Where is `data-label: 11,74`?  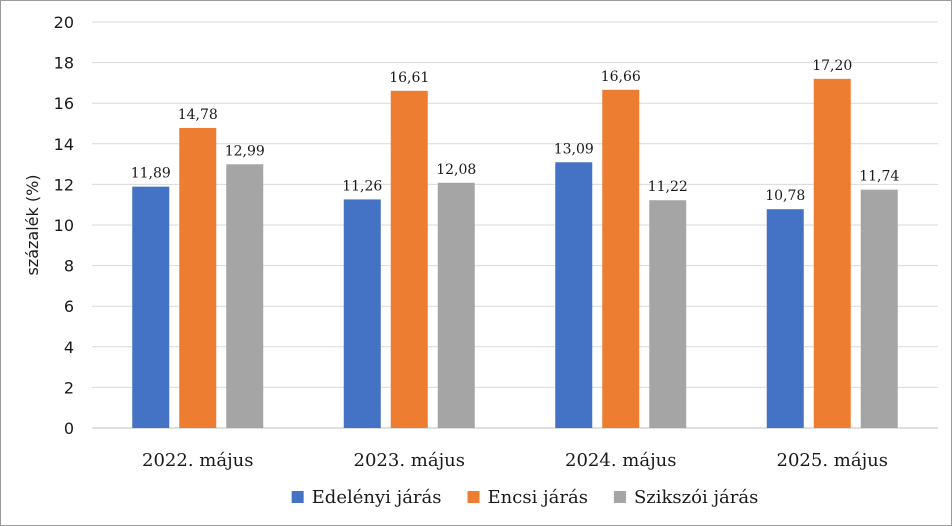
data-label: 11,74 is located at coordinates (879, 177).